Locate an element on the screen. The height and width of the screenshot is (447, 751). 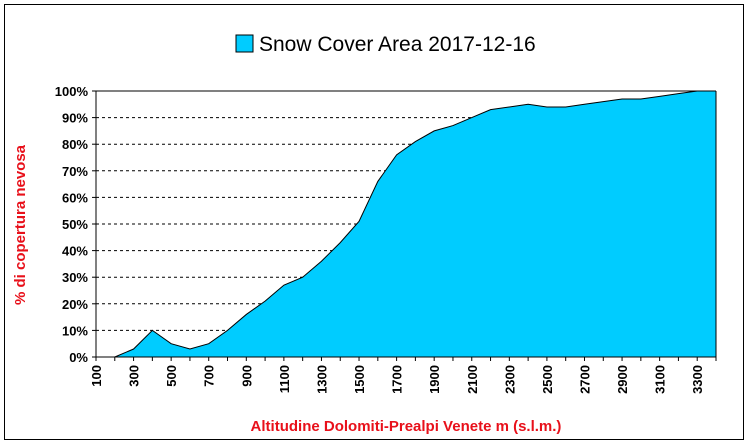
y-tick-label: 100% is located at coordinates (72, 91).